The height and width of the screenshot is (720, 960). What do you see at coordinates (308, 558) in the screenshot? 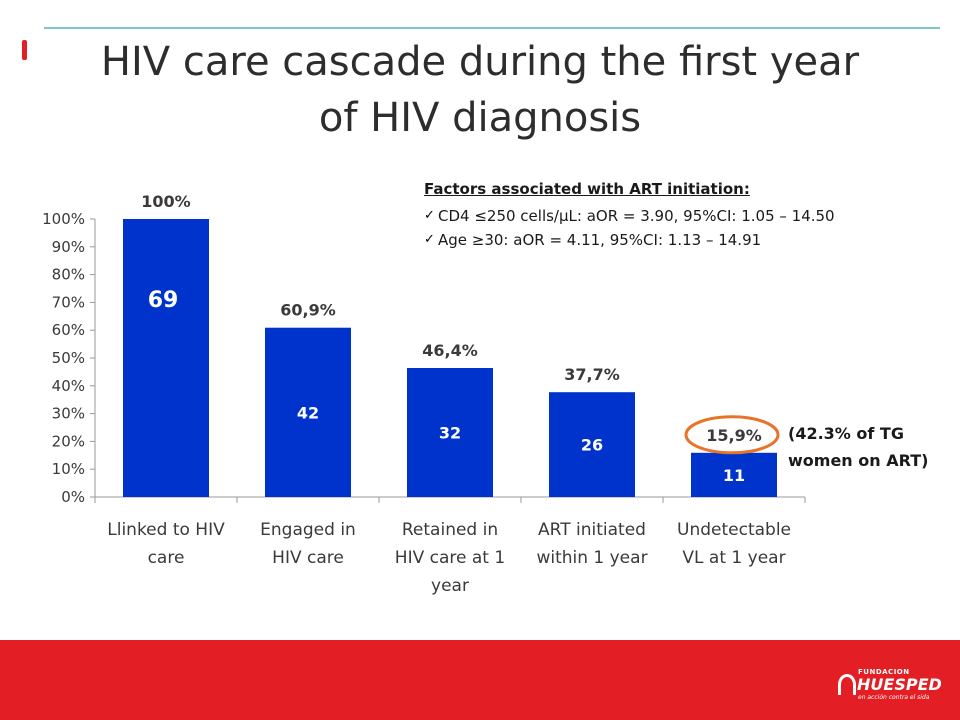
I see `x-category-label: HIV care` at bounding box center [308, 558].